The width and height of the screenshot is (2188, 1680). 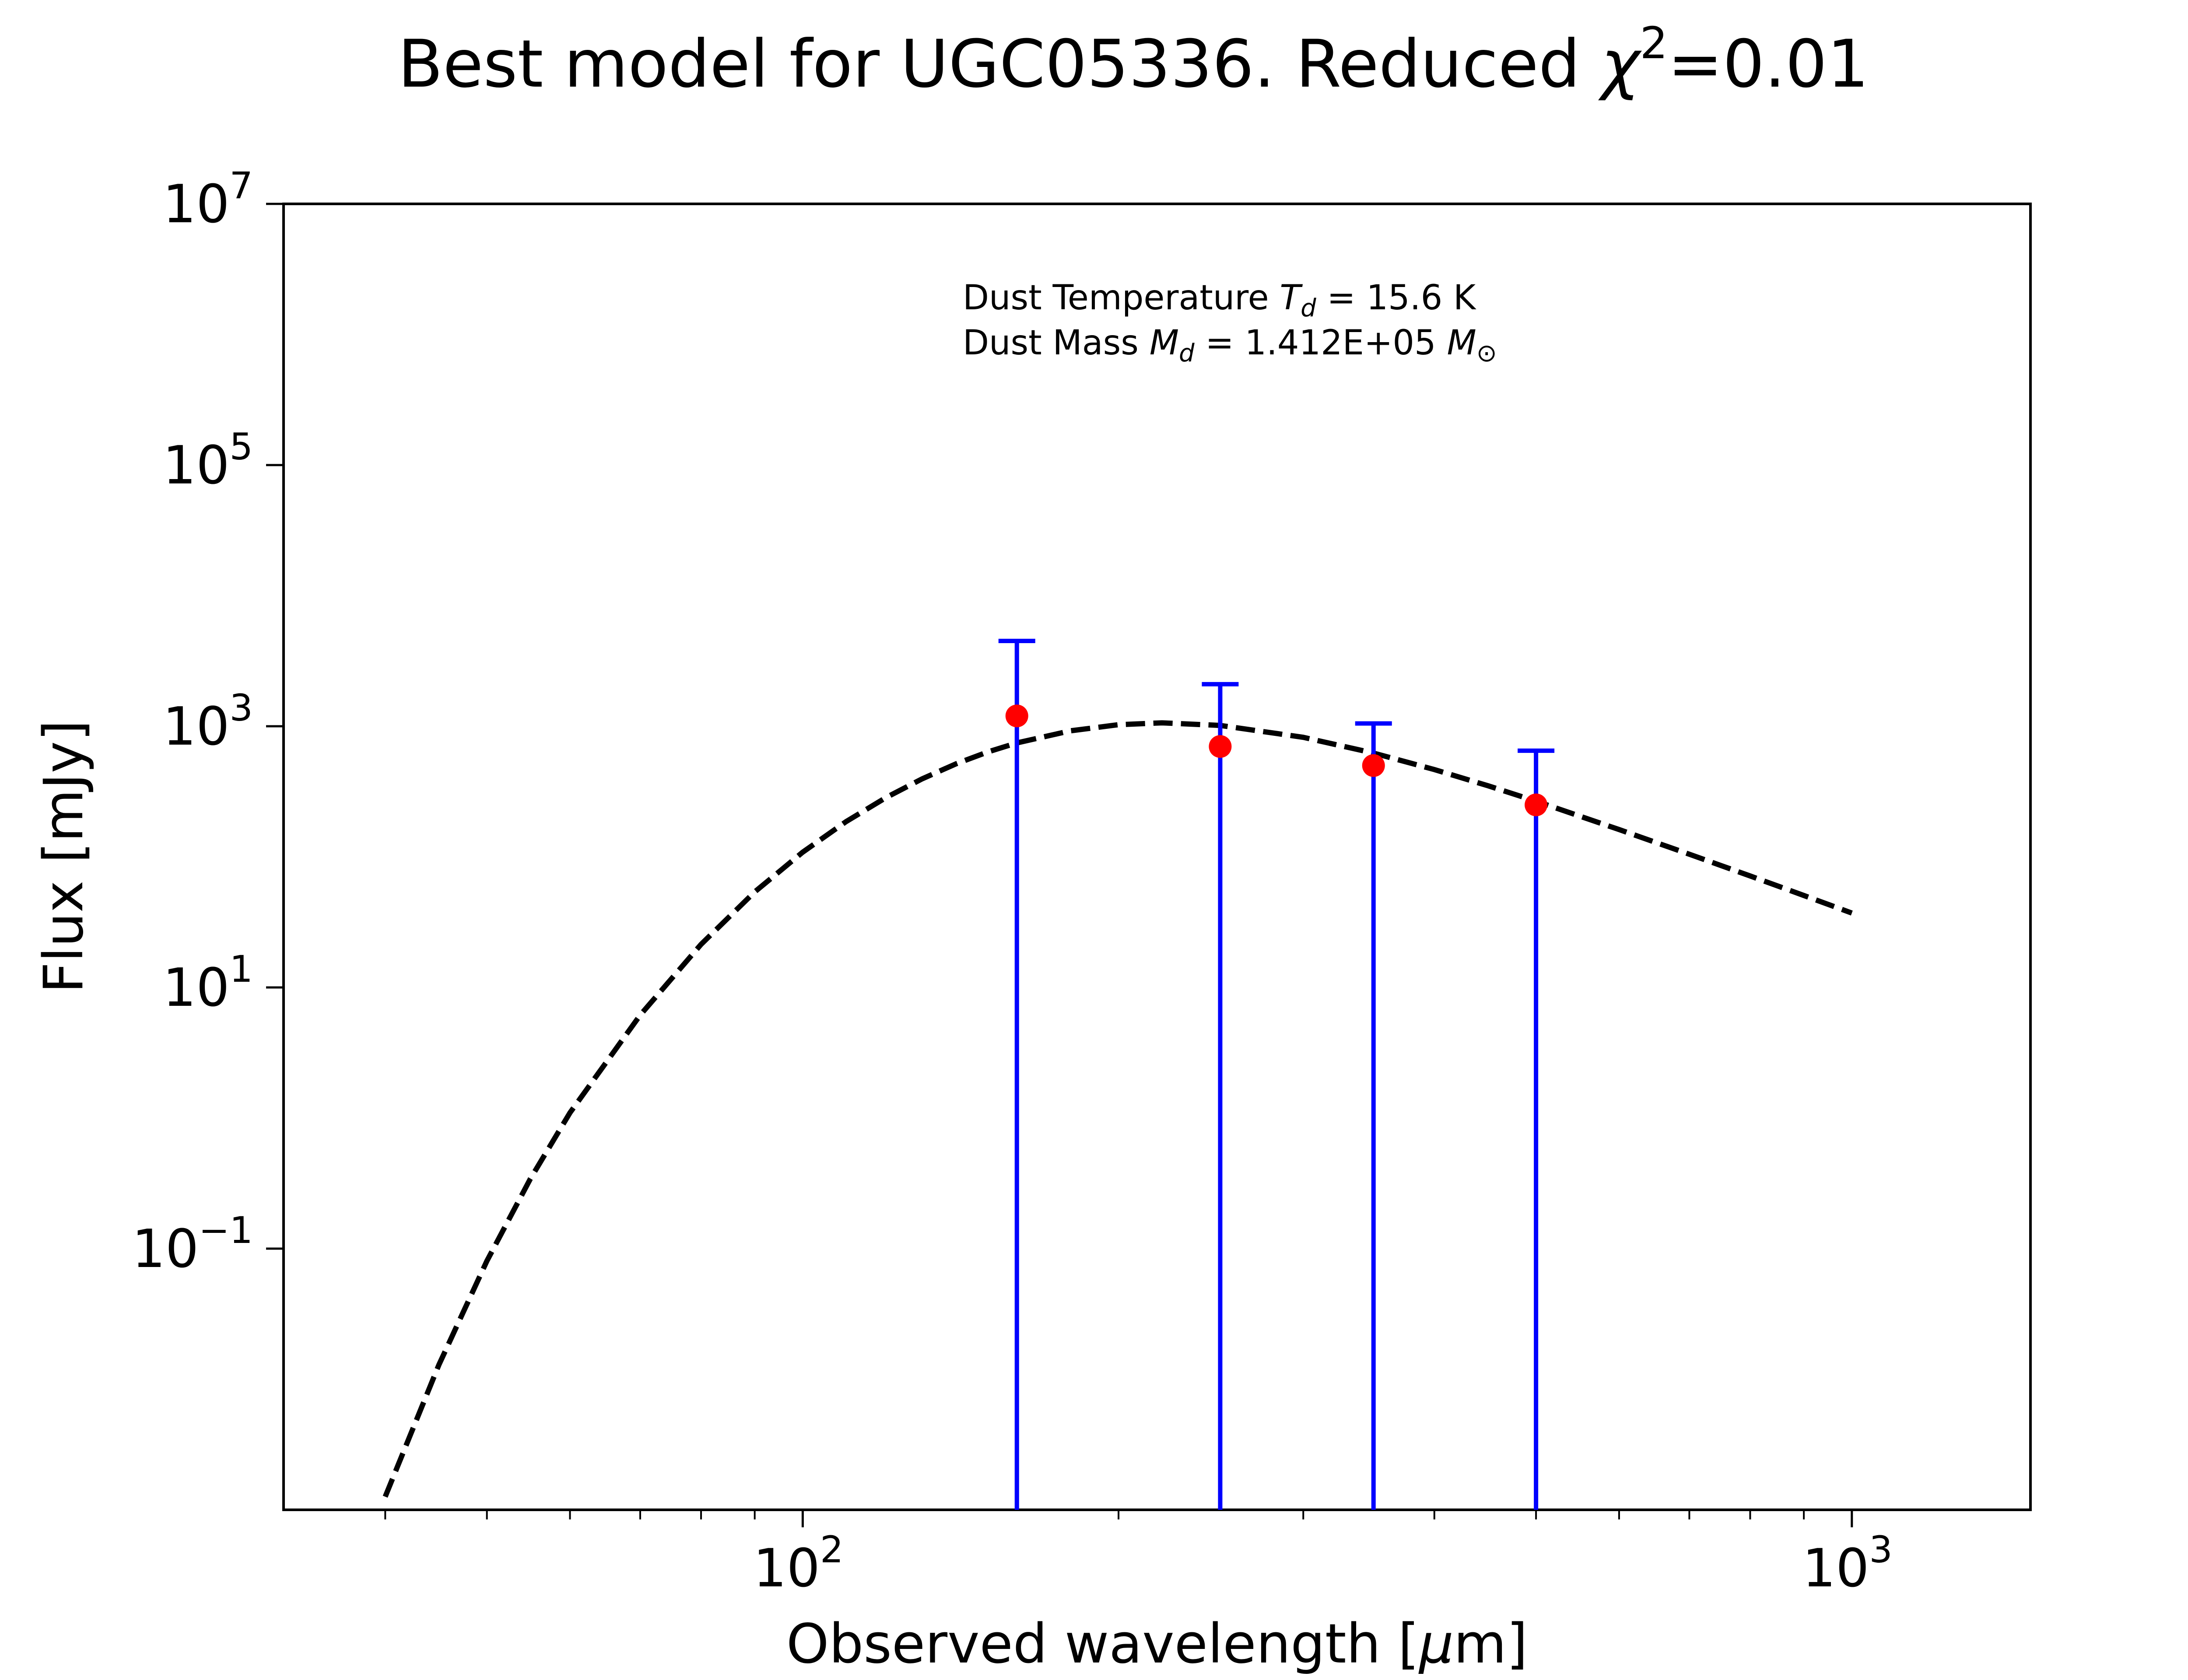 What do you see at coordinates (832, 1549) in the screenshot?
I see `x-tick-label-exponent: 2` at bounding box center [832, 1549].